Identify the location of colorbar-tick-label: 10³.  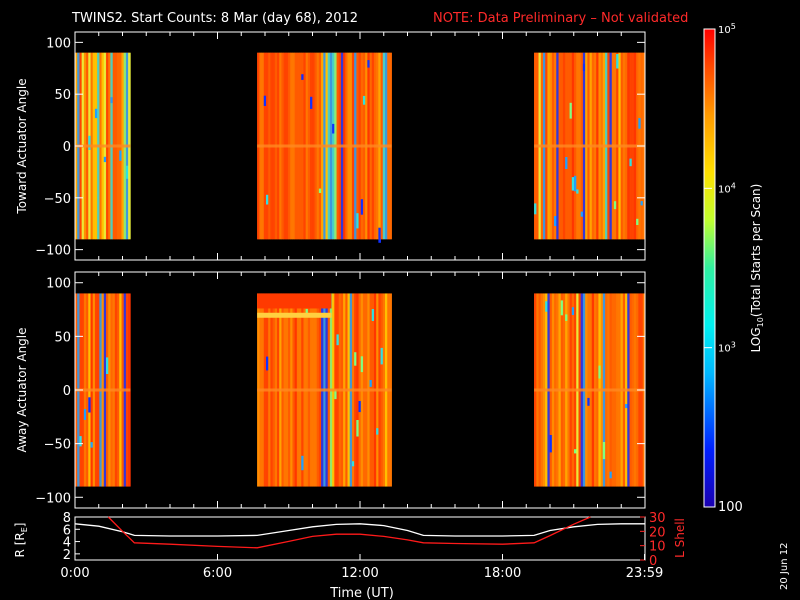
(727, 348).